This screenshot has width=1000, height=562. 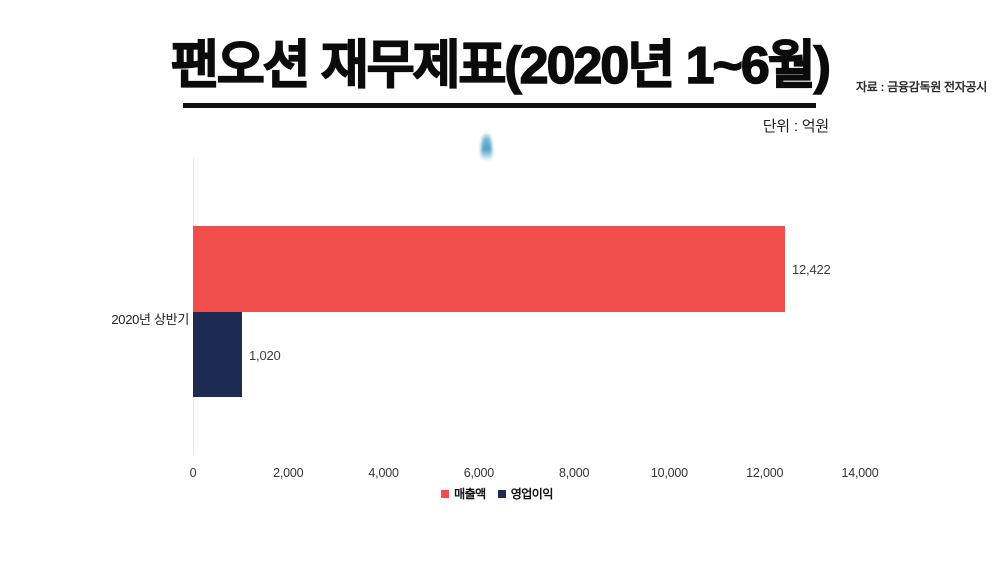 I want to click on x-tick-10000: 10,000, so click(x=669, y=473).